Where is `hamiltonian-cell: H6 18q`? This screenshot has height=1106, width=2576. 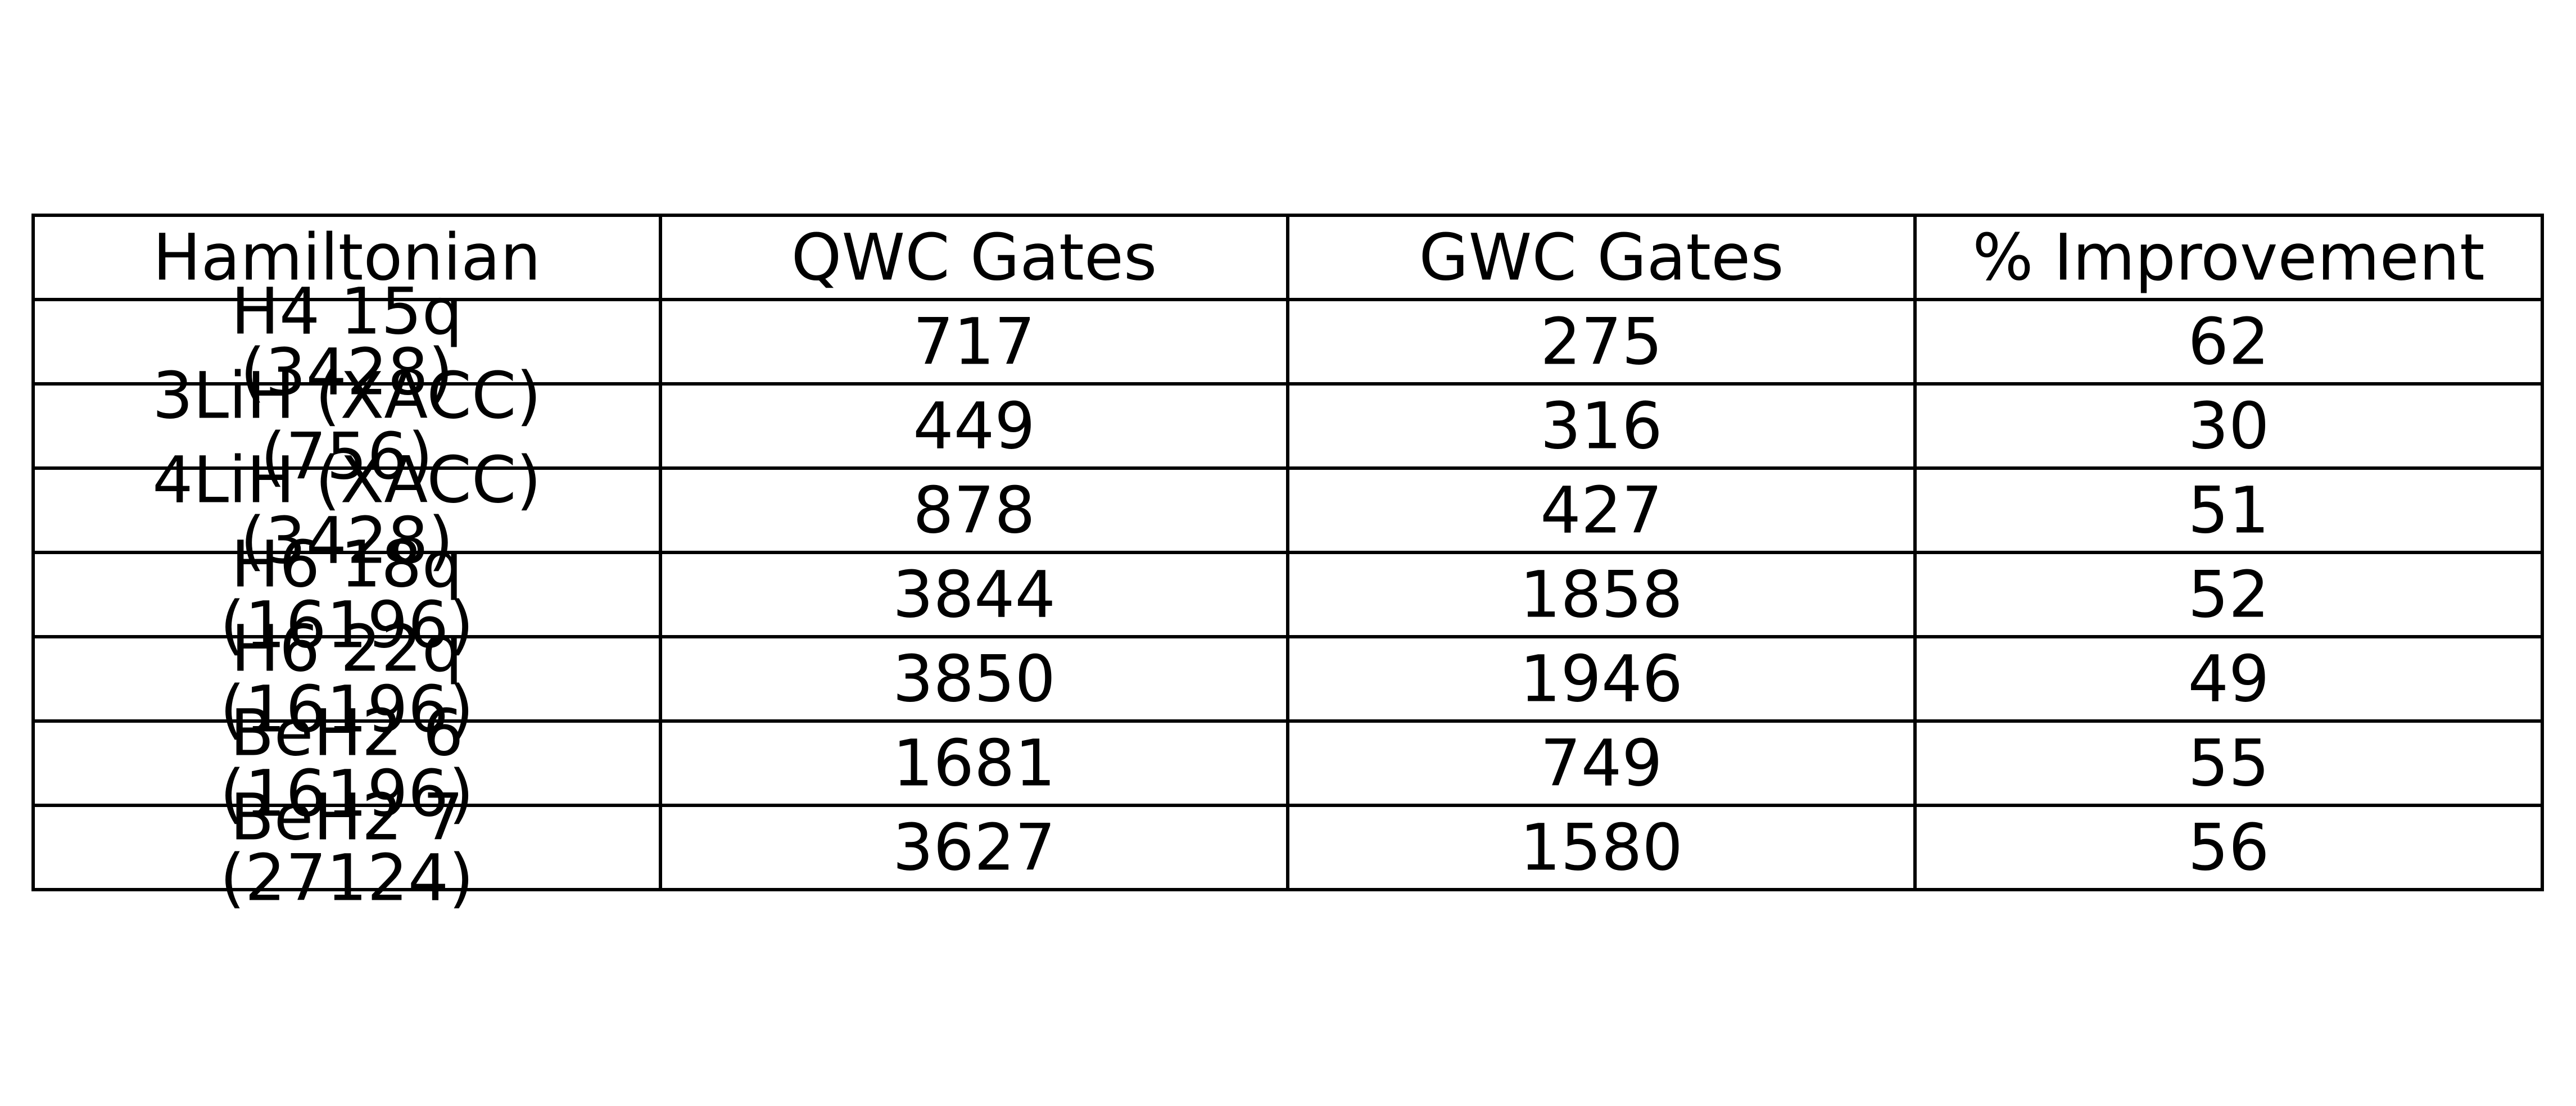
hamiltonian-cell: H6 18q is located at coordinates (347, 564).